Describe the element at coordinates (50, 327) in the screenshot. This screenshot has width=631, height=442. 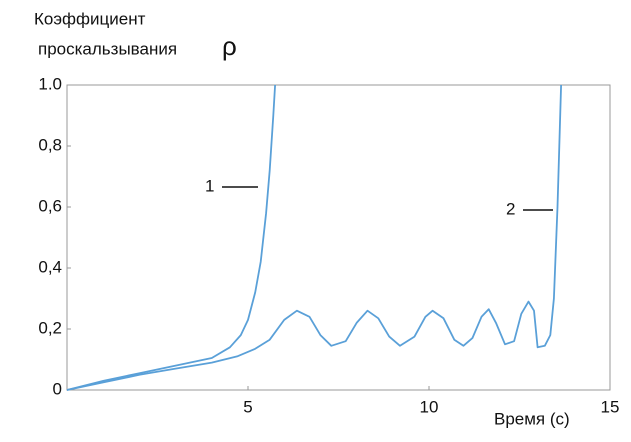
I see `y-tick-label: 0,2` at that location.